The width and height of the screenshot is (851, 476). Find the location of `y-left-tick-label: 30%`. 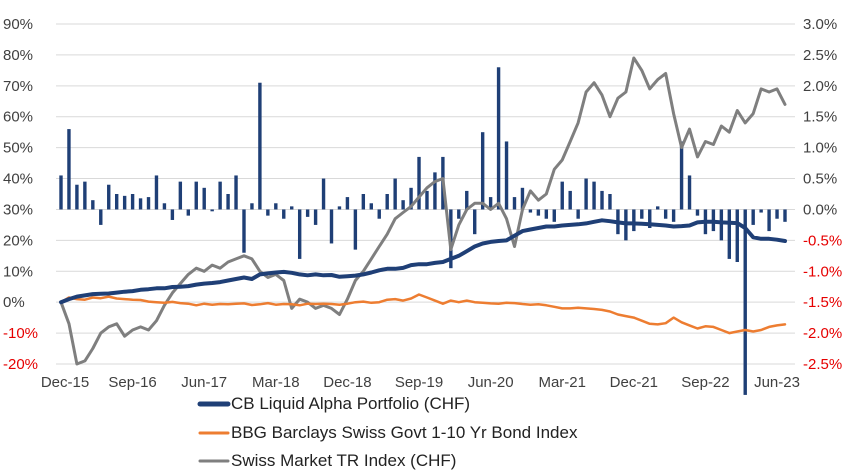

y-left-tick-label: 30% is located at coordinates (18, 209).